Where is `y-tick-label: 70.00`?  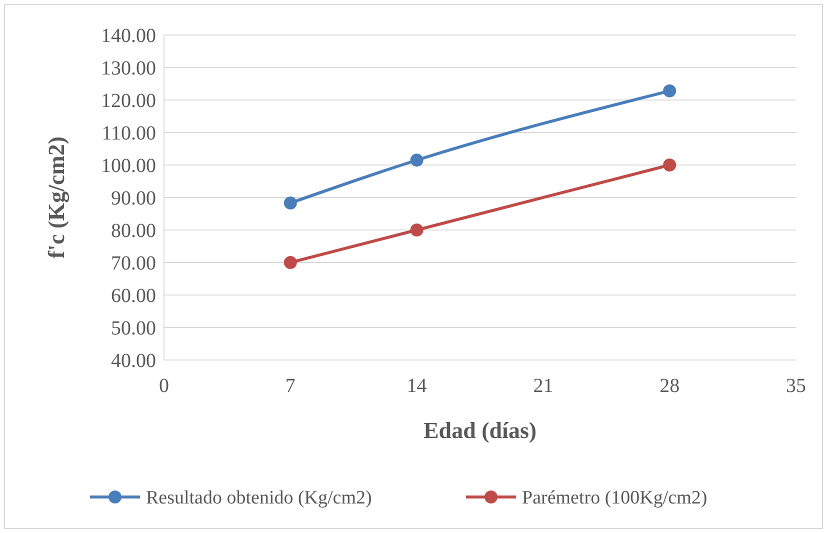 y-tick-label: 70.00 is located at coordinates (133, 263).